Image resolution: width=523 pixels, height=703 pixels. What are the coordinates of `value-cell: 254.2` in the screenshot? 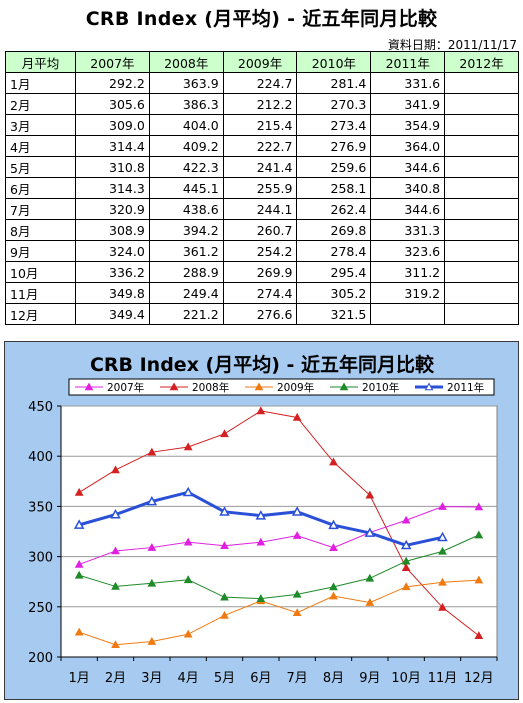 It's located at (260, 251).